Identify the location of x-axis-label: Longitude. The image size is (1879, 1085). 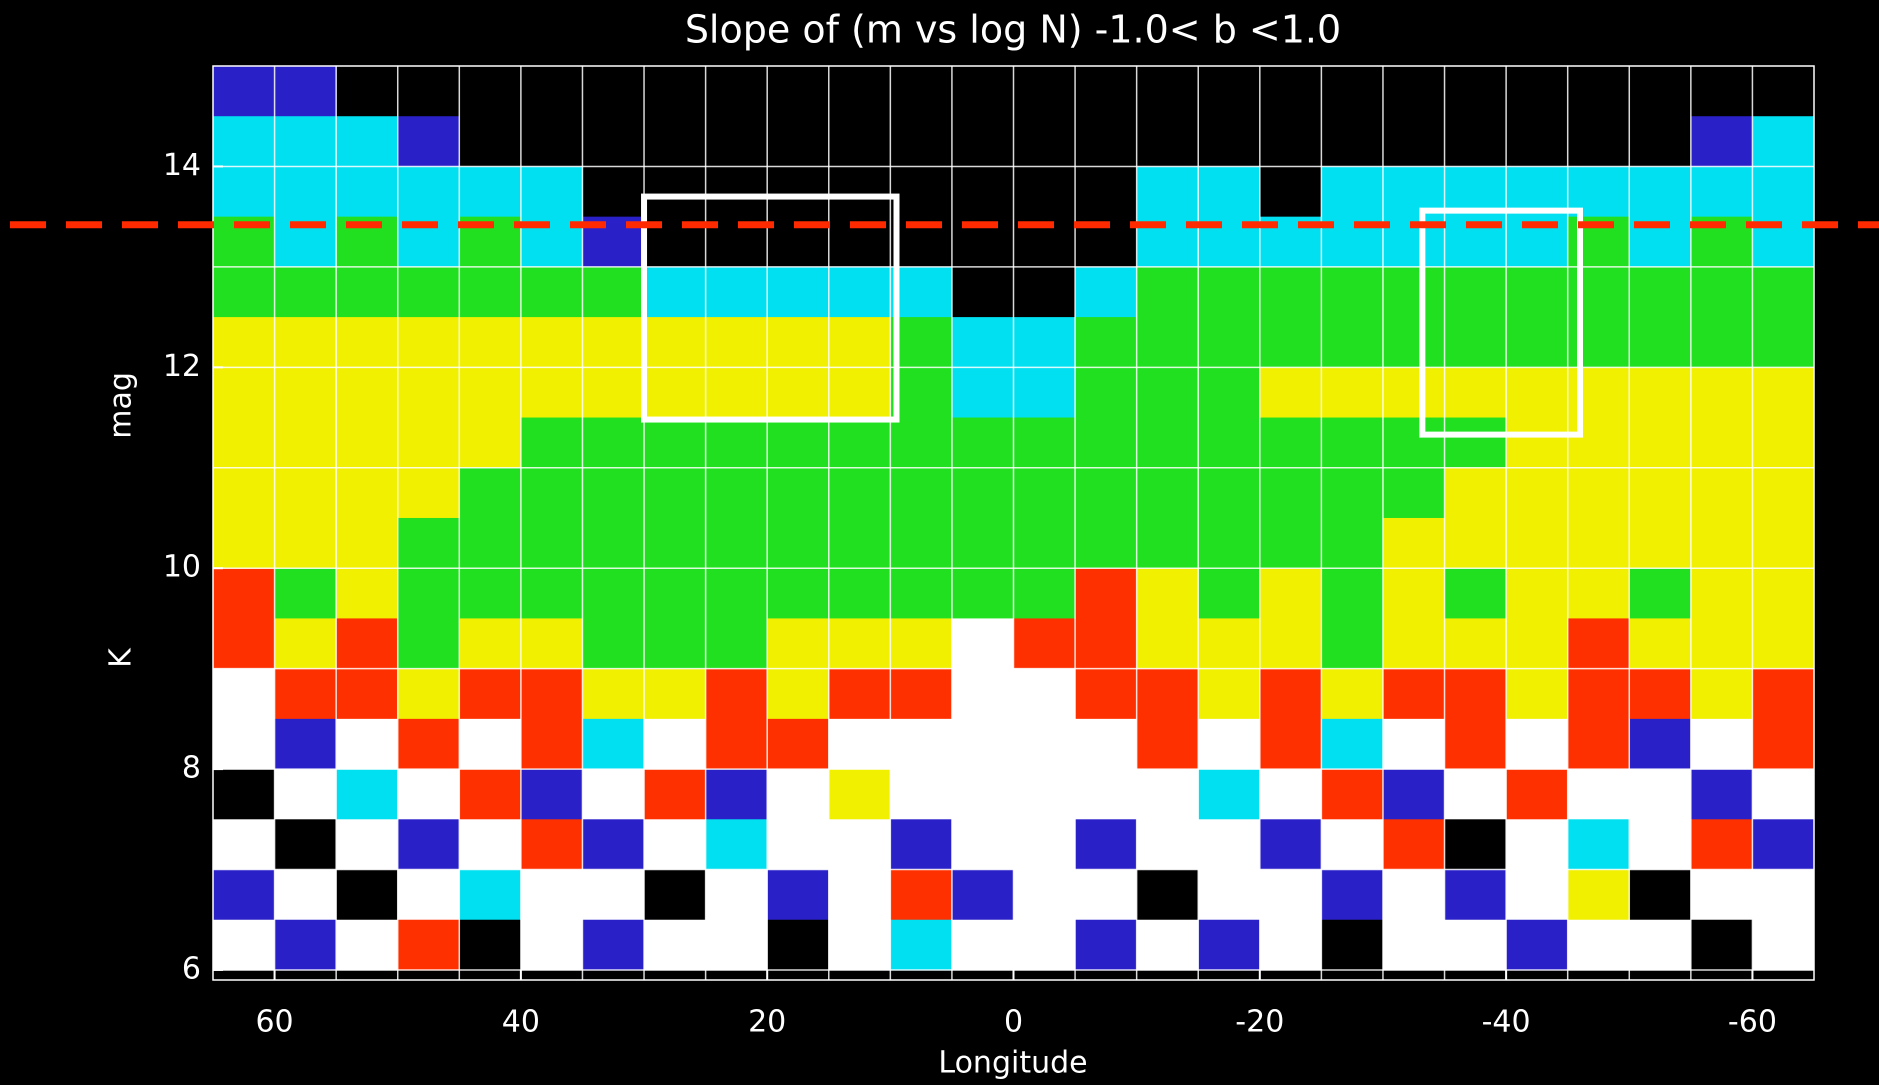
(1012, 1063).